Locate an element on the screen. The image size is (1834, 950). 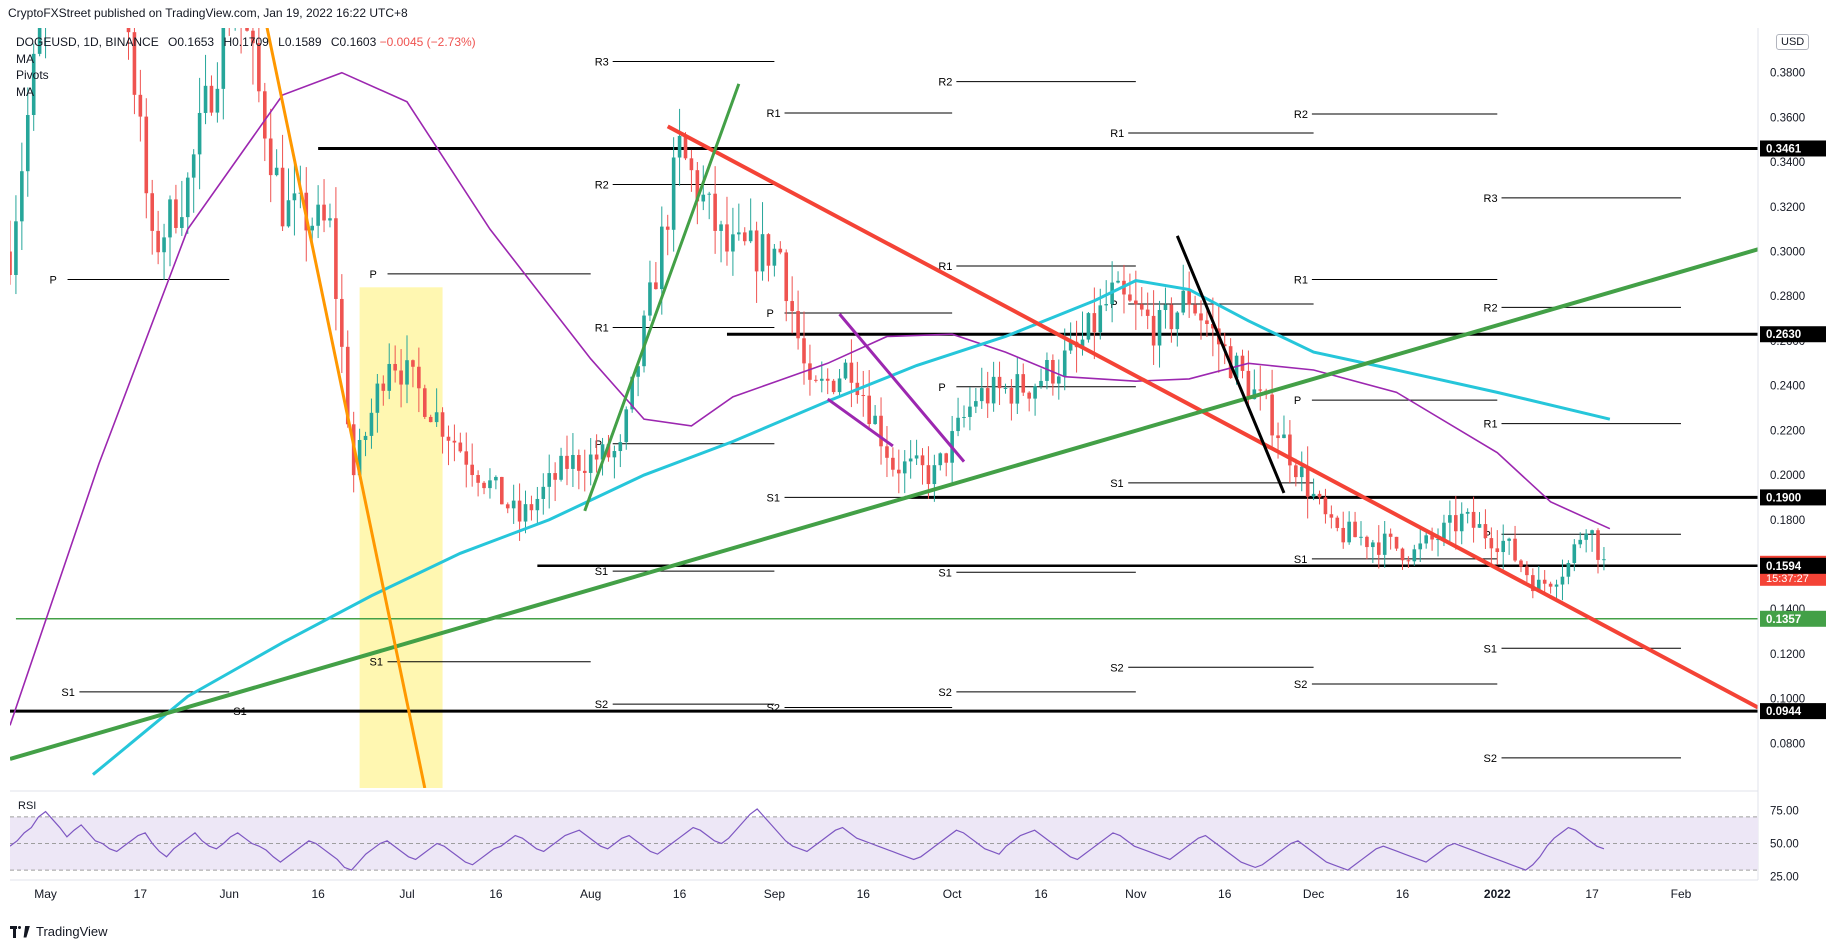
price-tick-10: 0.2800 is located at coordinates (1787, 297).